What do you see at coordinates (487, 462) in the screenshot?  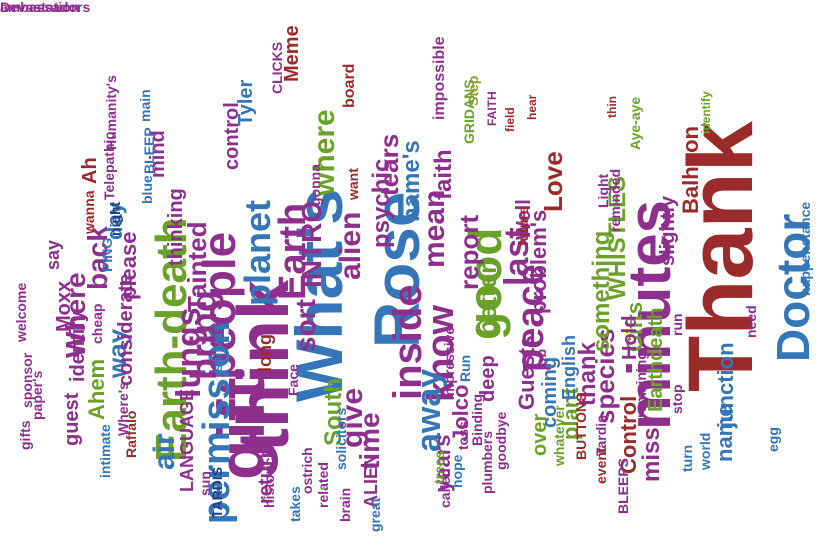 I see `cloud-word: plumbers` at bounding box center [487, 462].